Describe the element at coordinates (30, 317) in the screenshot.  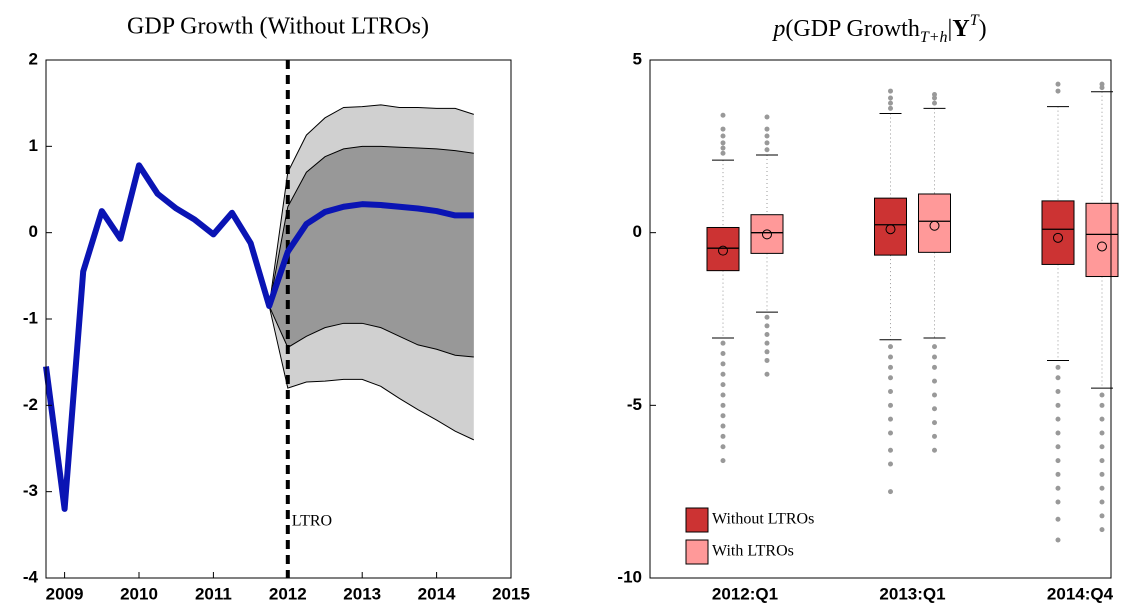
I see `y-tick-label: -1` at that location.